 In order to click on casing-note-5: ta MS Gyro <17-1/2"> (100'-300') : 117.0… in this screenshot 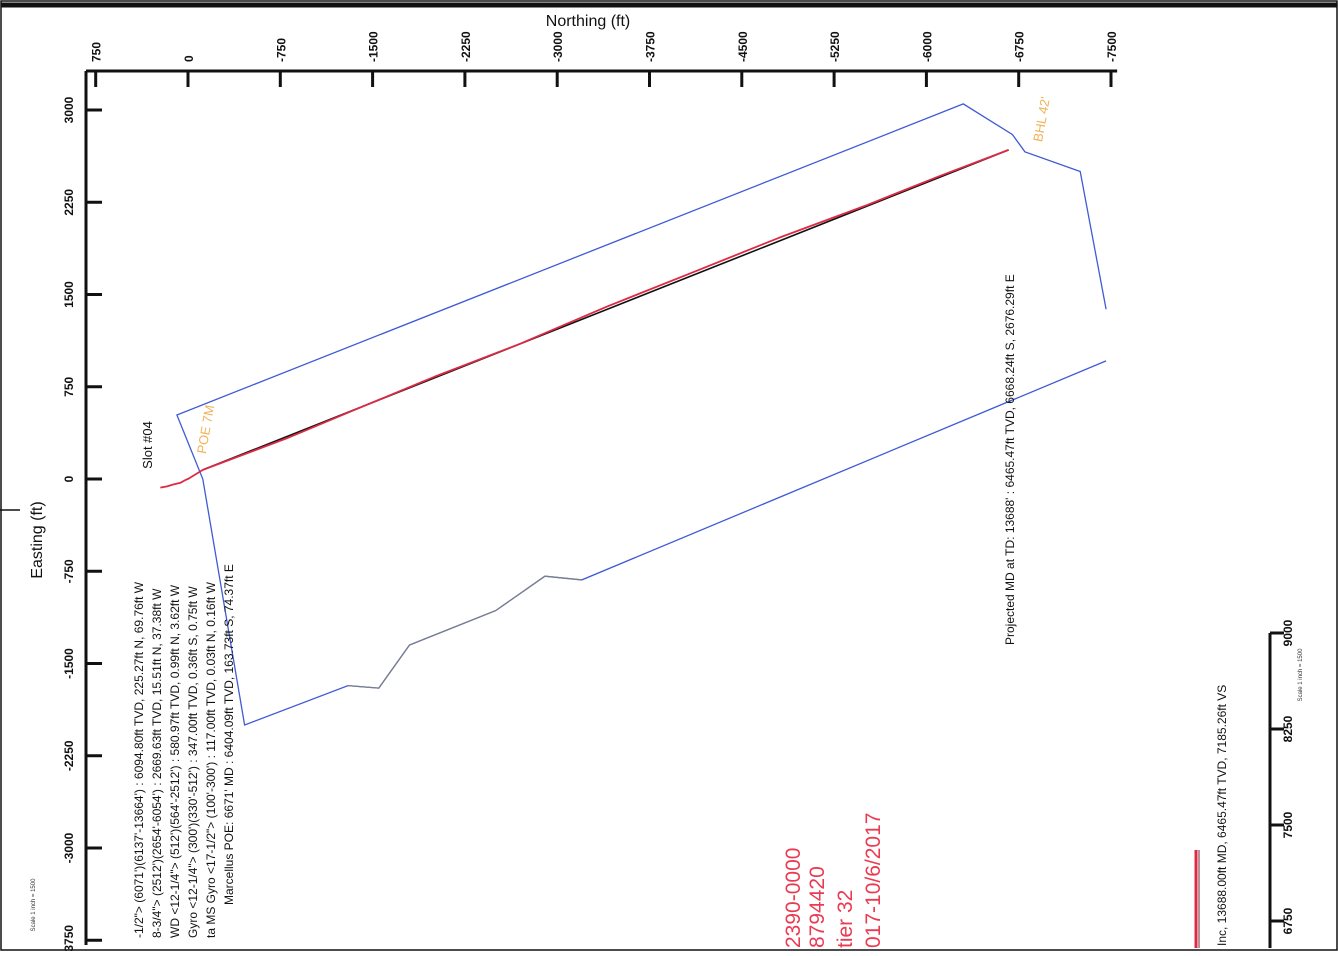, I will do `click(211, 759)`.